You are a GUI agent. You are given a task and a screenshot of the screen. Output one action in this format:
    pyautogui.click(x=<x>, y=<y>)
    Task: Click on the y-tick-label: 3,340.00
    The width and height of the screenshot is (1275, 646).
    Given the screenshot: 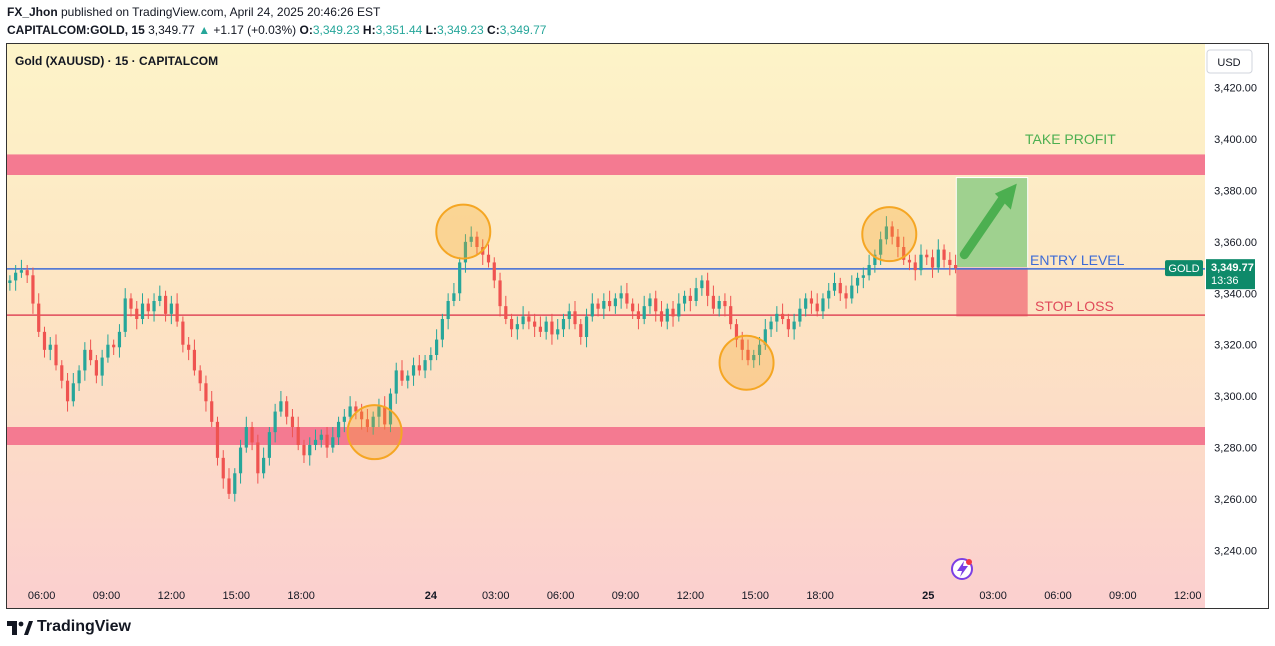 What is the action you would take?
    pyautogui.click(x=1235, y=294)
    